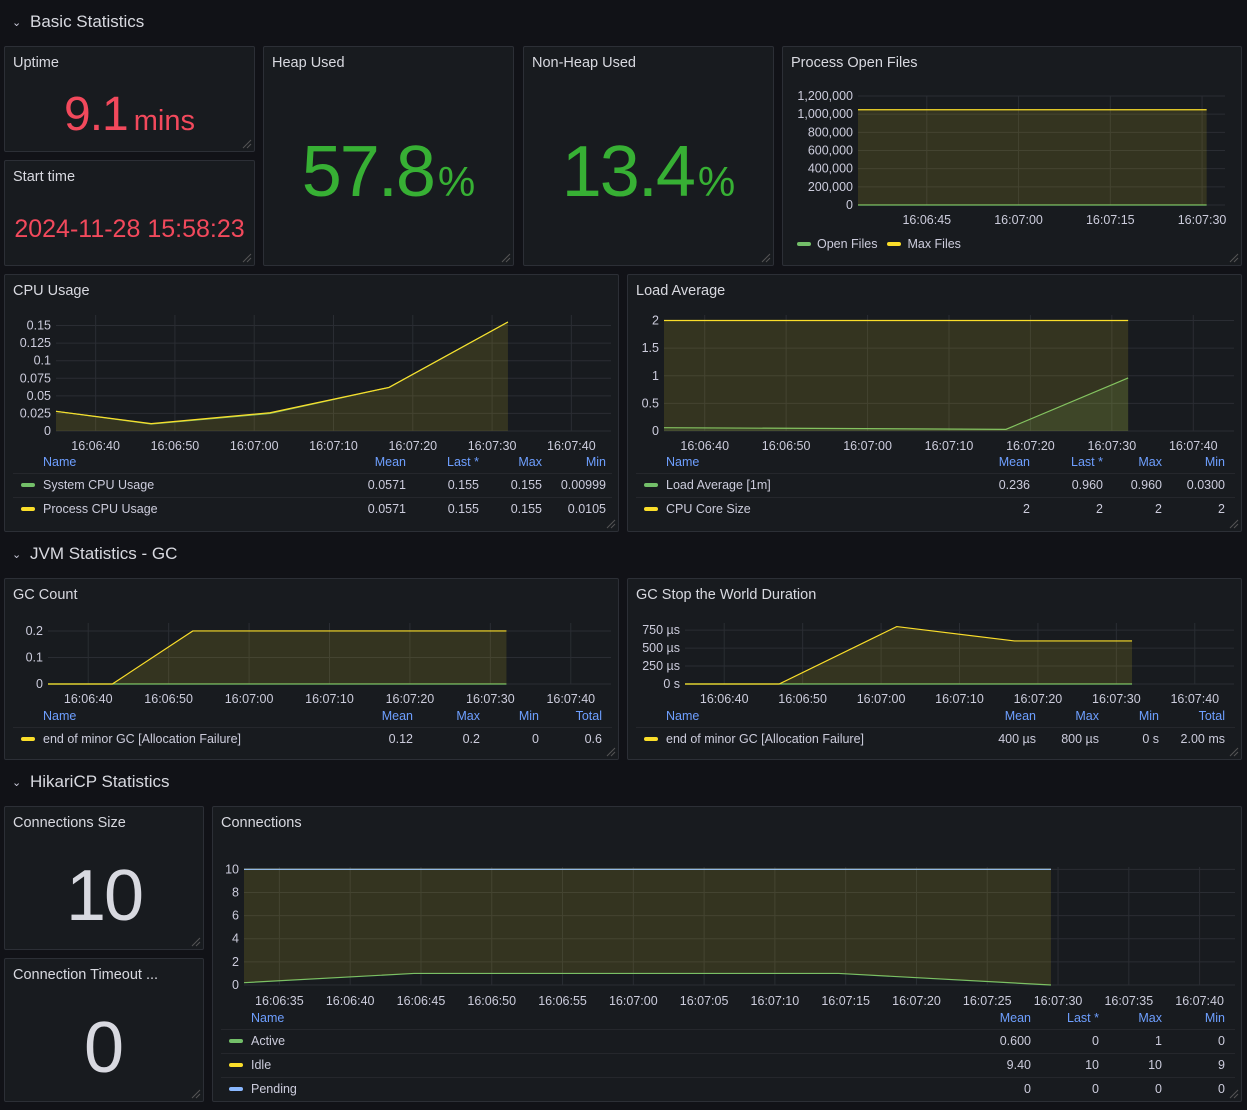  I want to click on legend-row: Idle 9.40 10 10 9, so click(728, 1064).